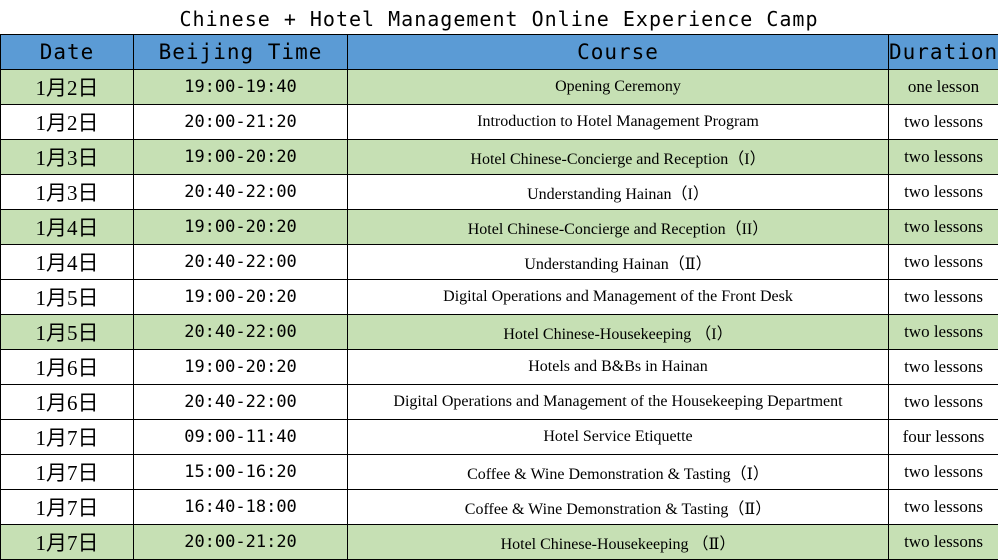  I want to click on time-cell: 15:00-16:20, so click(241, 472).